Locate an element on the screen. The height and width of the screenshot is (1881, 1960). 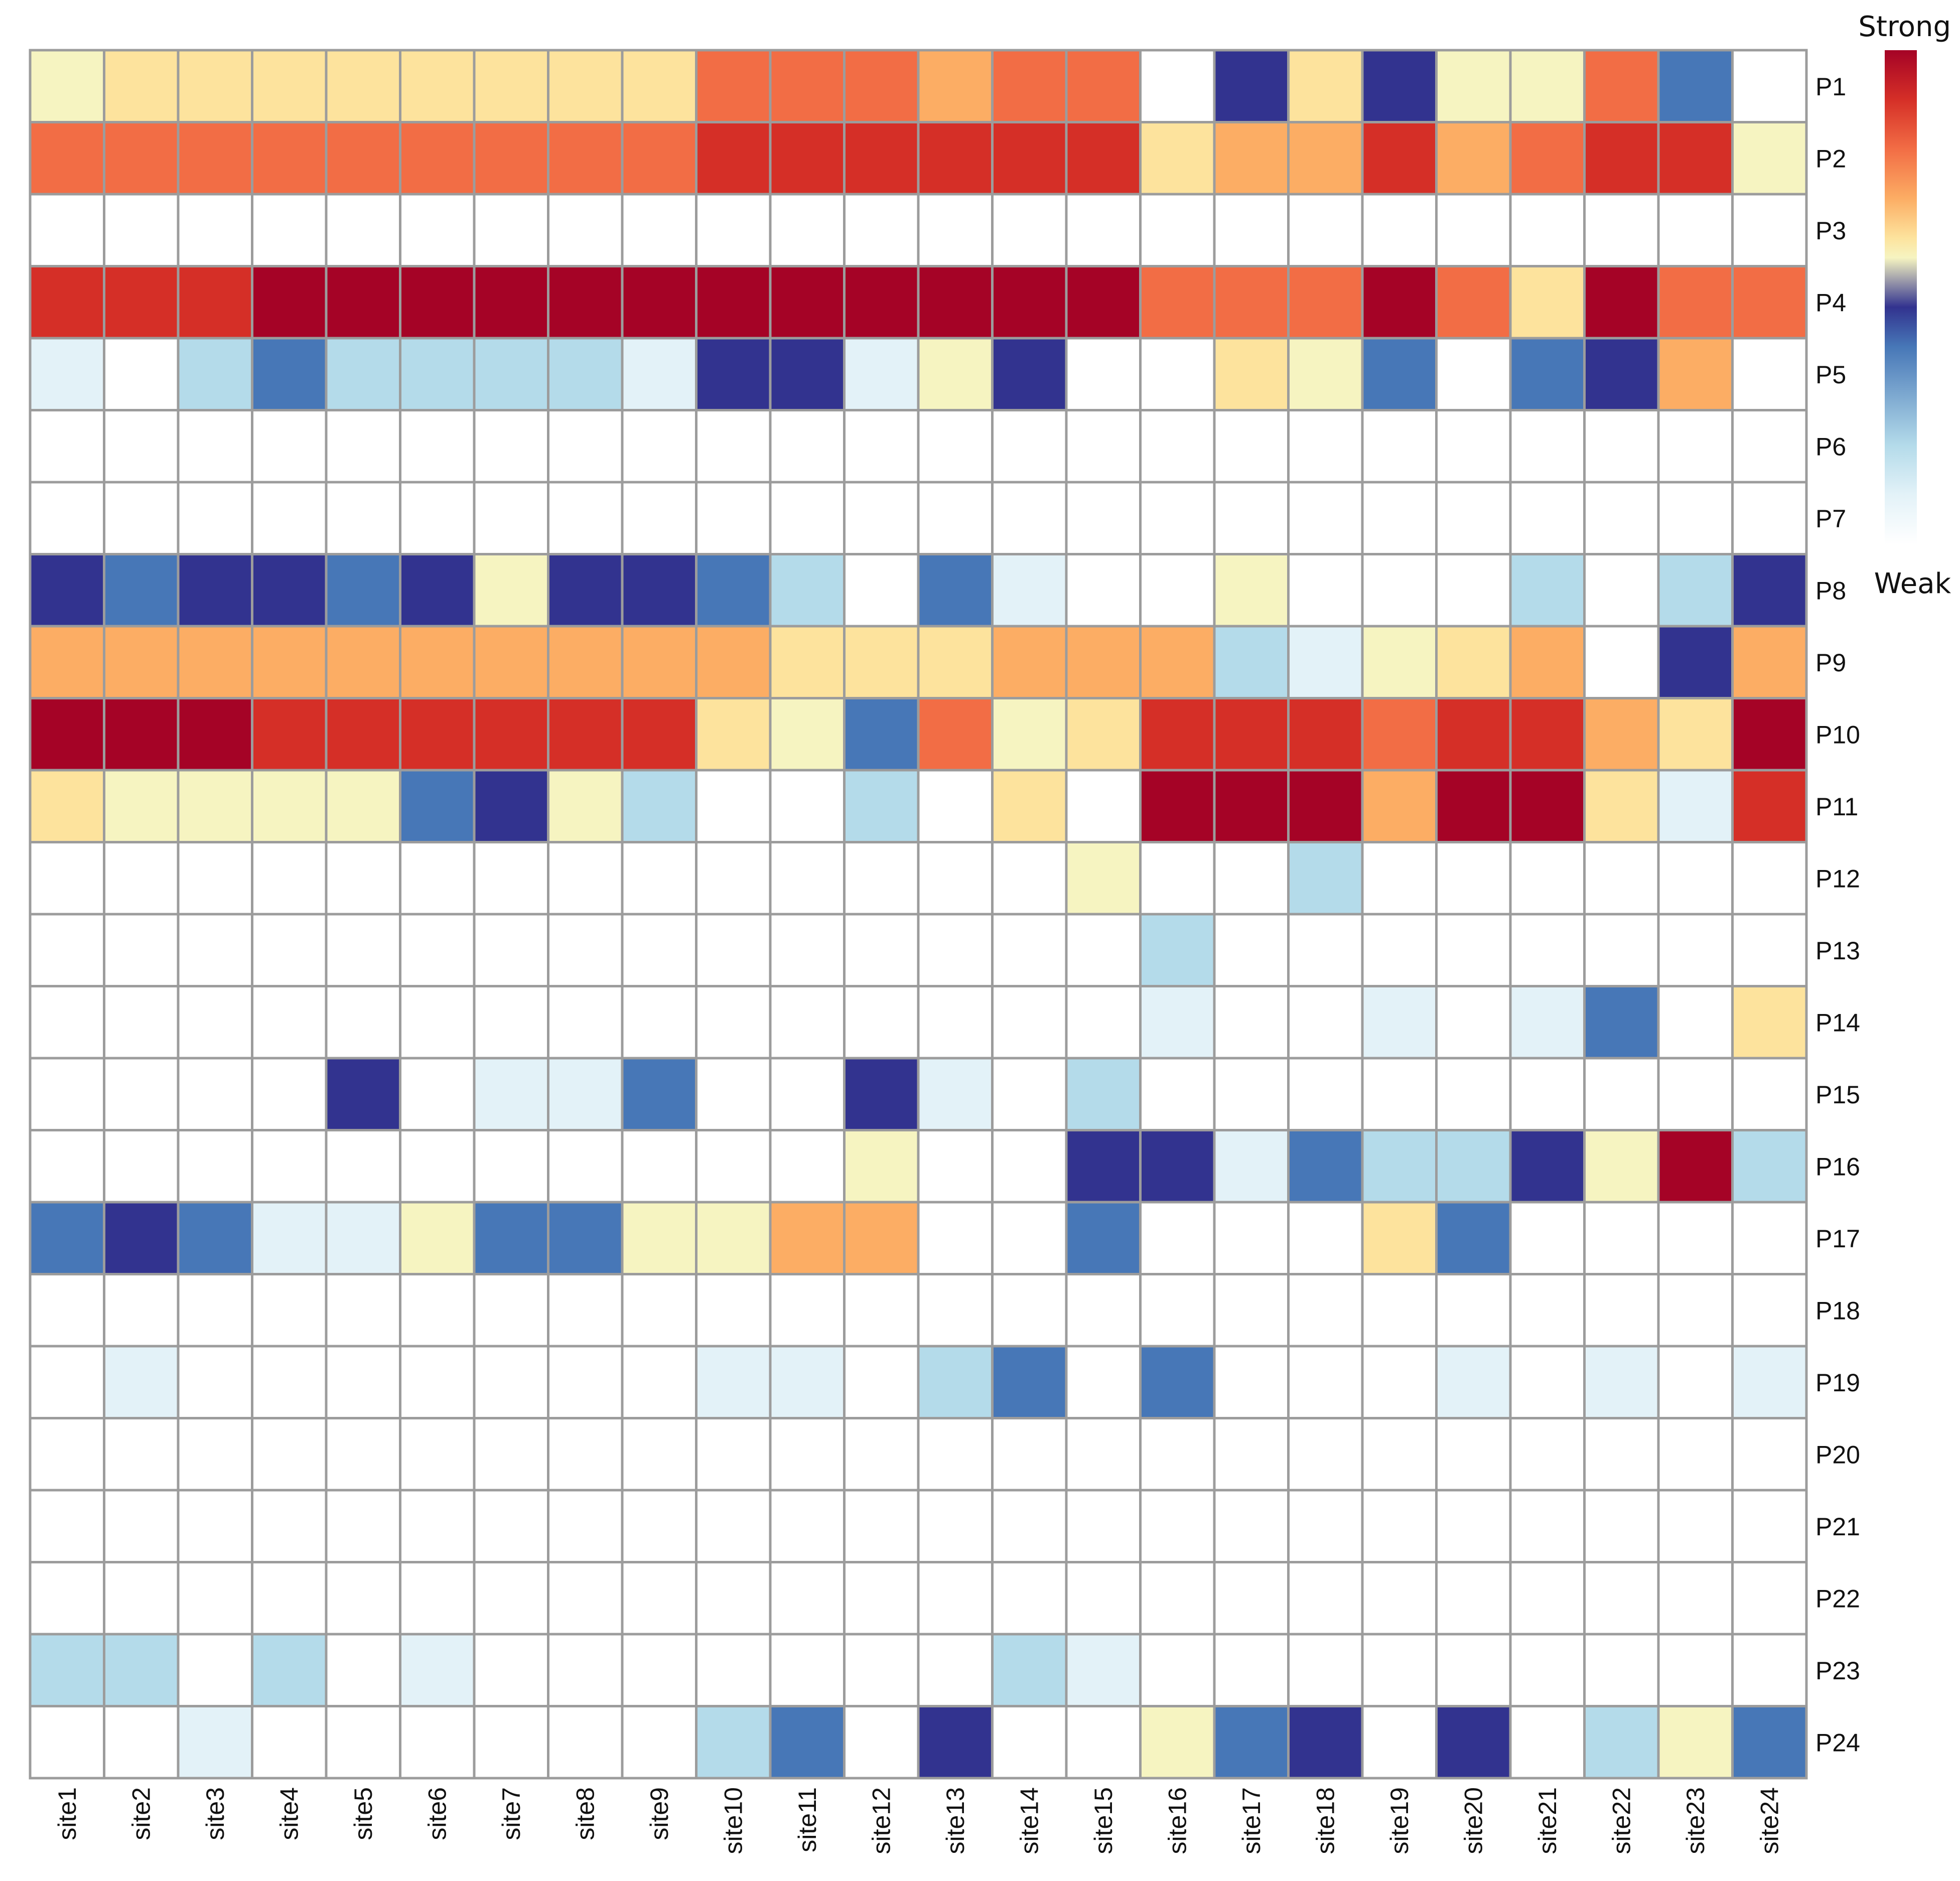
cell-P12-site18 is located at coordinates (1325, 878).